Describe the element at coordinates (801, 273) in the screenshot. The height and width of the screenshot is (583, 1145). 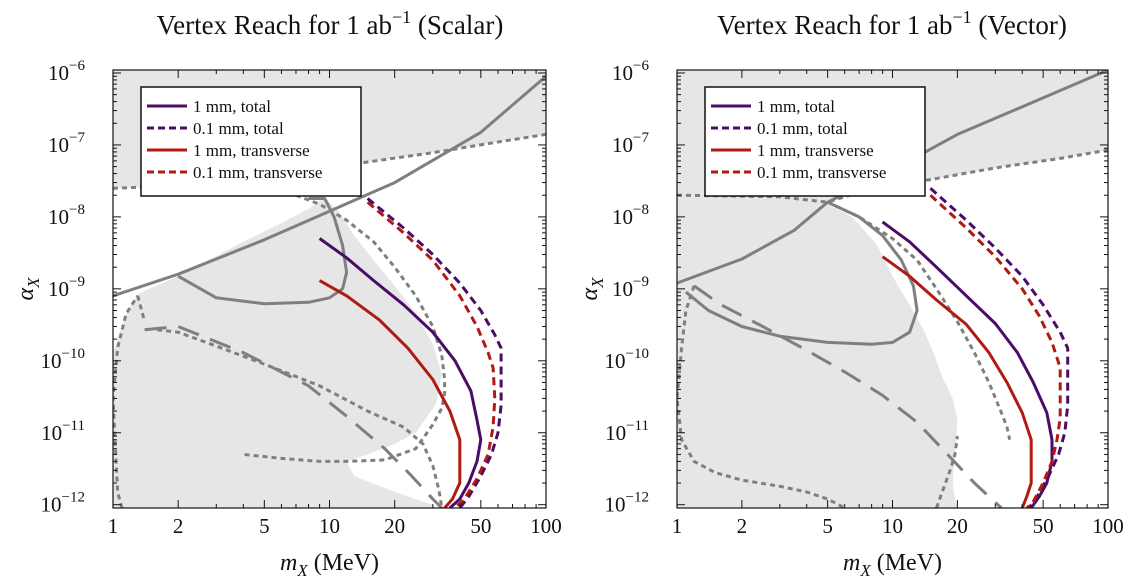
I see `bound-curve-solid` at that location.